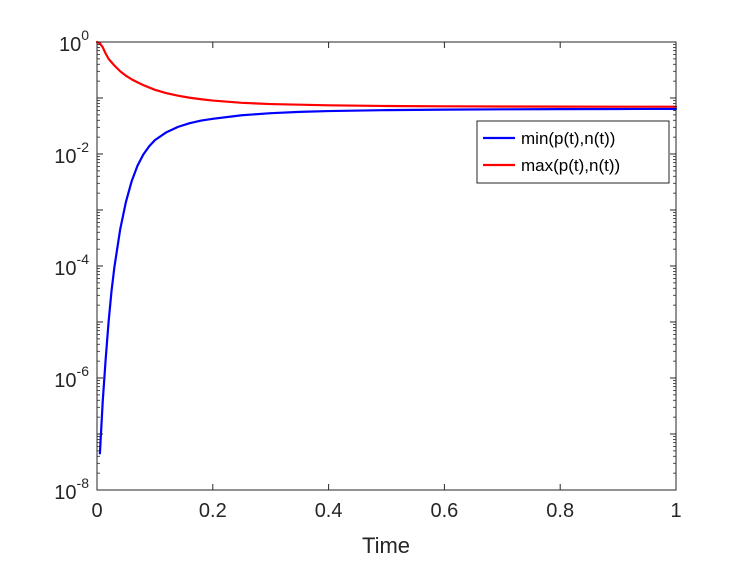  I want to click on x-axis-title: Time, so click(386, 545).